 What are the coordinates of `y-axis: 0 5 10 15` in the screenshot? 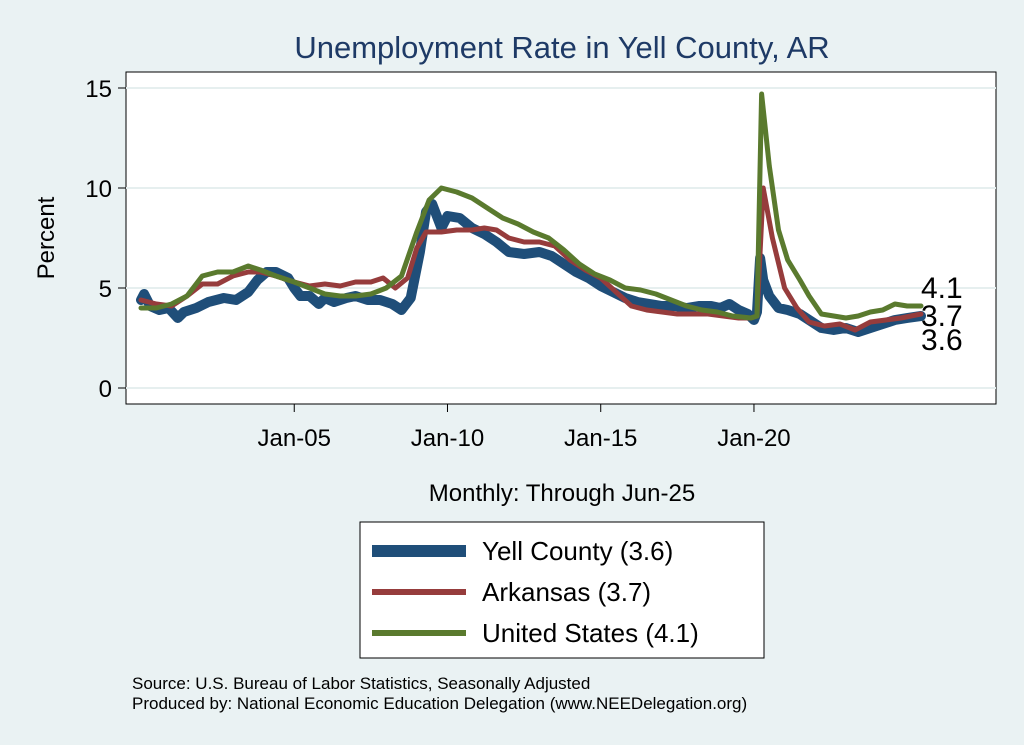 It's located at (105, 239).